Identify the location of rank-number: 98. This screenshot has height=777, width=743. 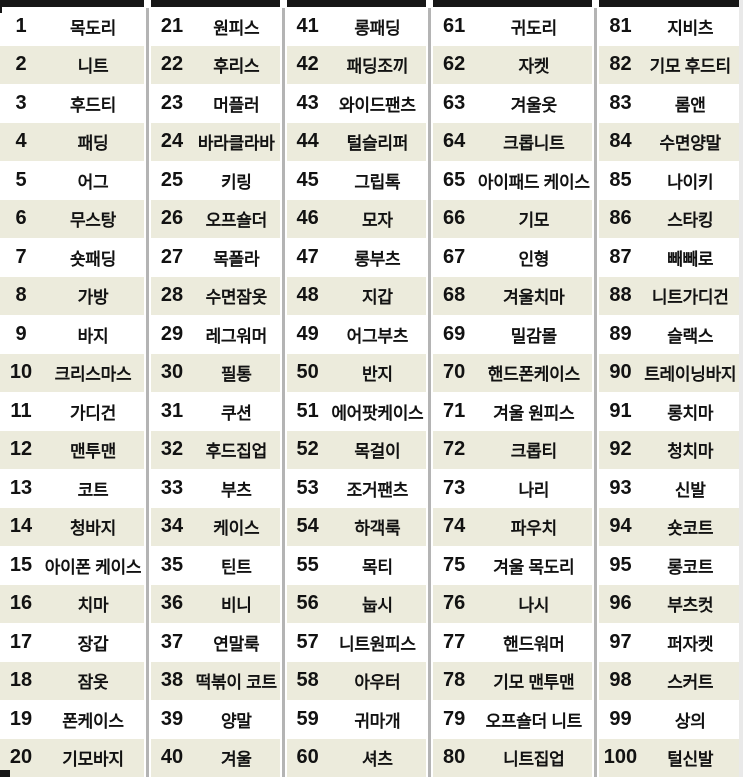
(620, 680).